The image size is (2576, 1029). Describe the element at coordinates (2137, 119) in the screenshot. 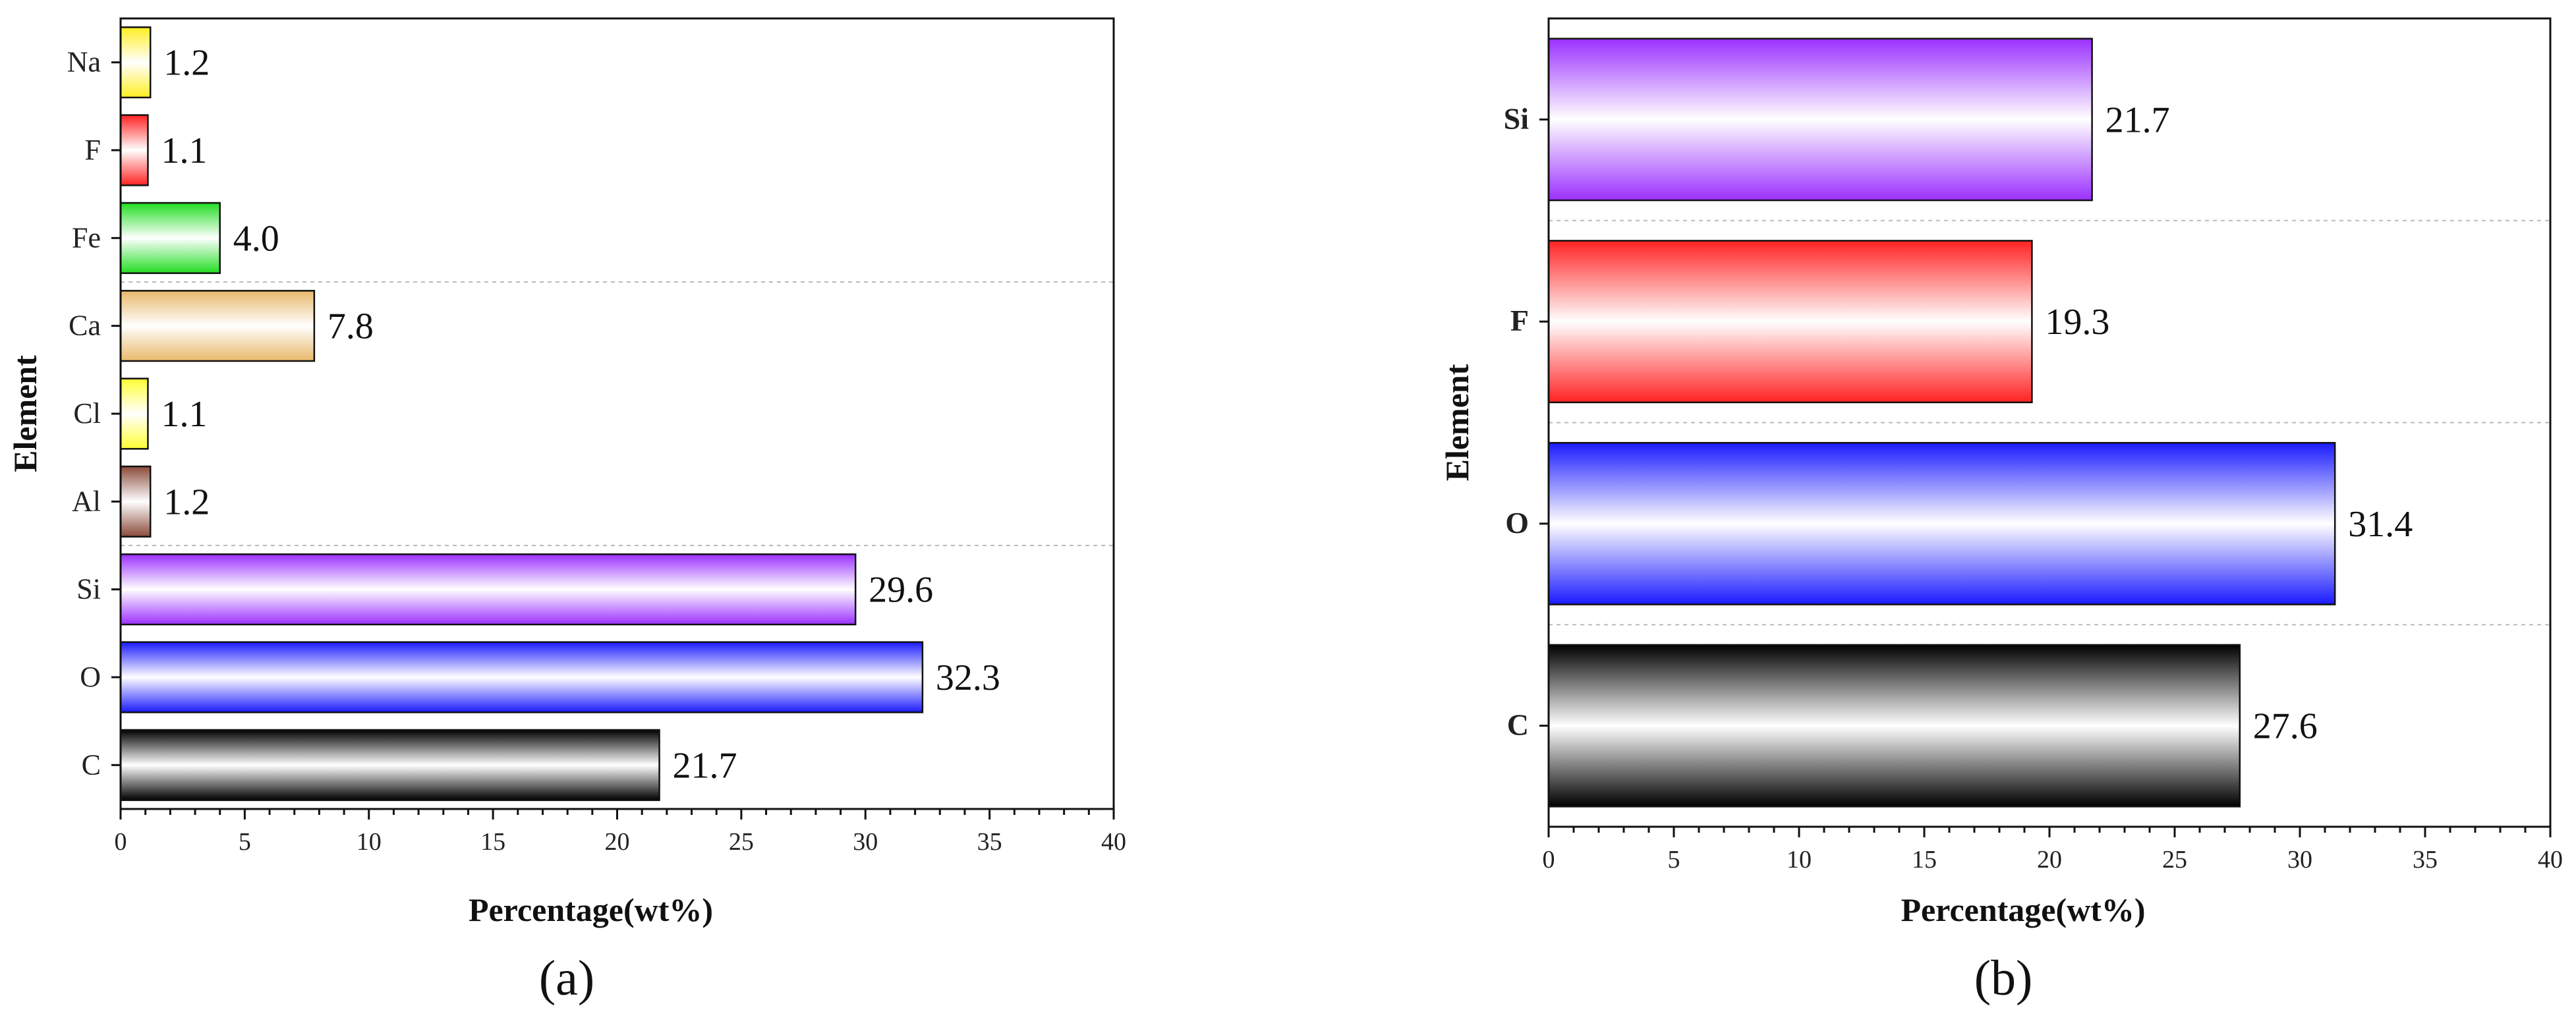

I see `value-label-si: 21.7` at that location.